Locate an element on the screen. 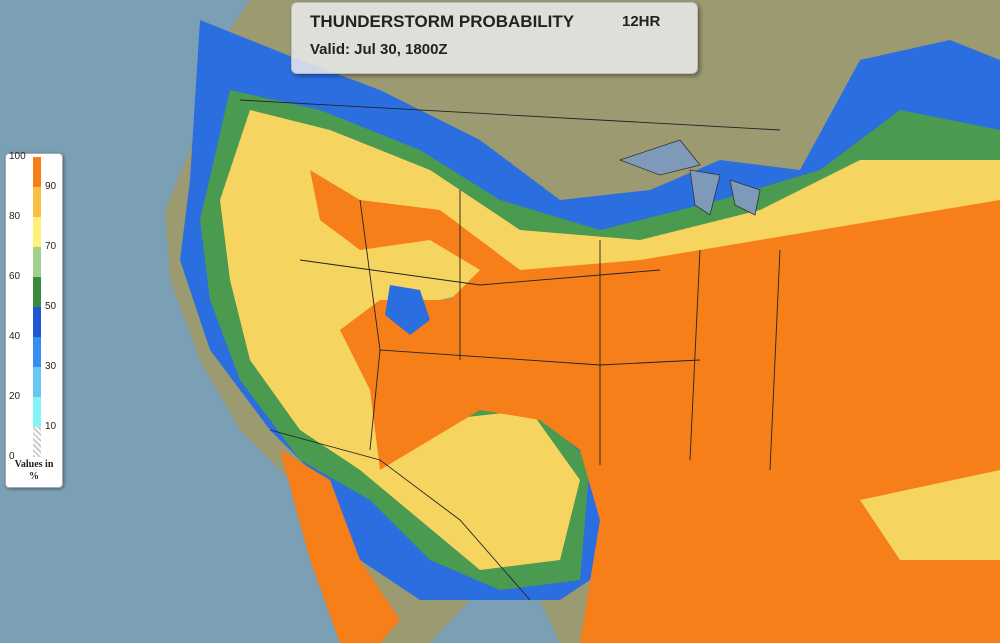 Image resolution: width=1000 pixels, height=643 pixels. legend-label: 60 is located at coordinates (15, 276).